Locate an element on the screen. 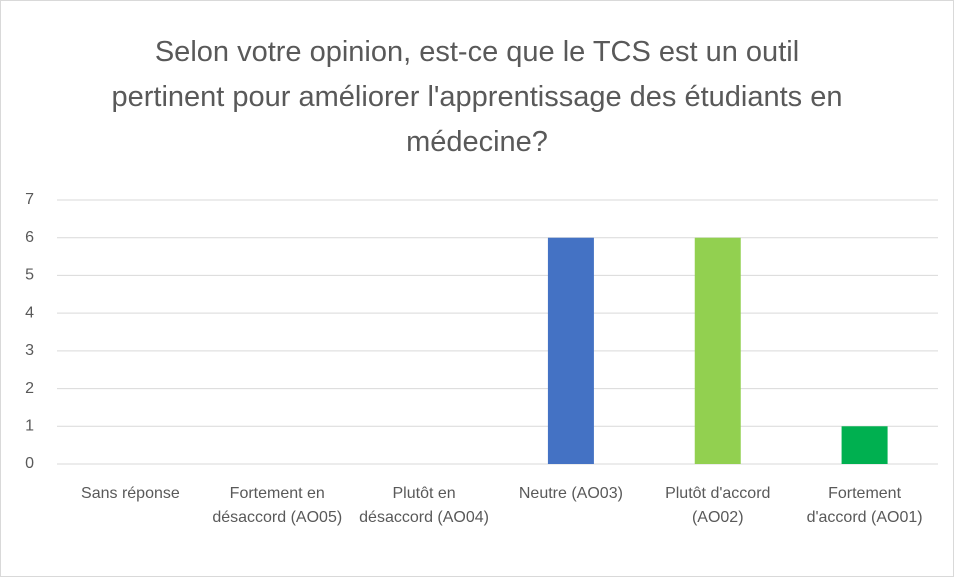 This screenshot has height=577, width=954. x-tick-label: Neutre (AO03) is located at coordinates (570, 493).